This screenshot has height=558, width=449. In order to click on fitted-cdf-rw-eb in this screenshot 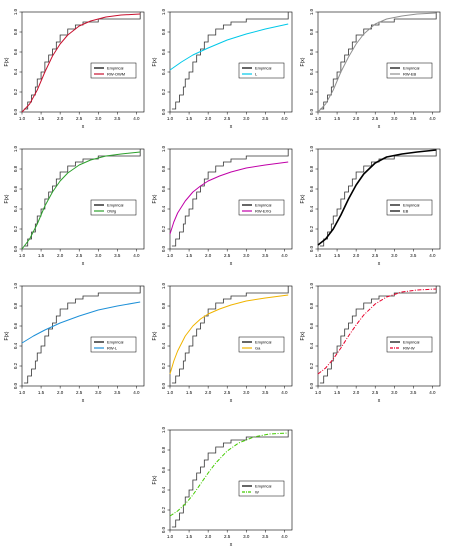, I will do `click(377, 62)`.